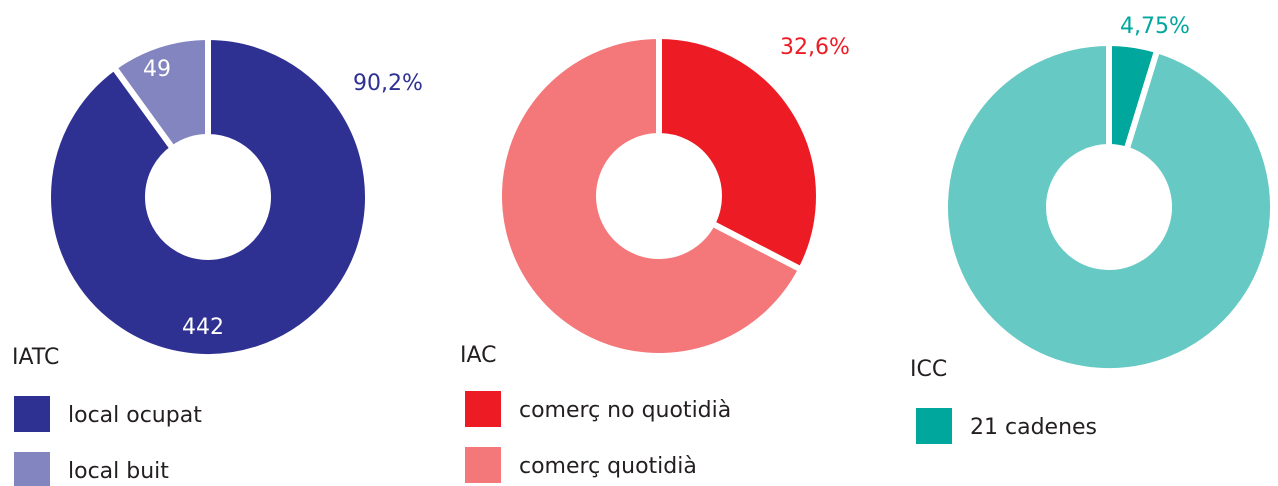 Image resolution: width=1278 pixels, height=486 pixels. What do you see at coordinates (625, 410) in the screenshot?
I see `legend-label: comerç no quotidià` at bounding box center [625, 410].